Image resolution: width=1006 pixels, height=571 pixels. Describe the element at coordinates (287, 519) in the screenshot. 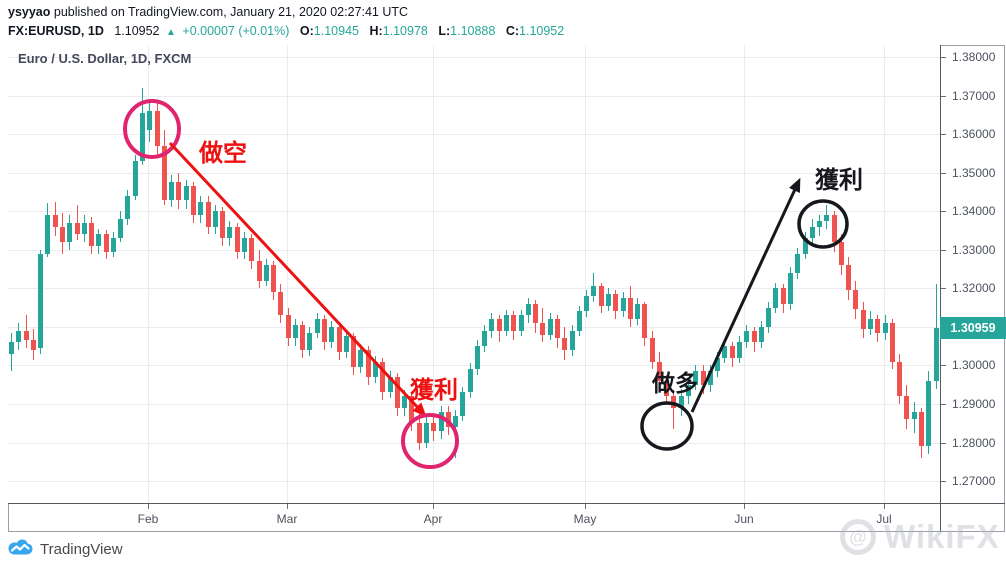

I see `x-axis-label: Mar` at that location.